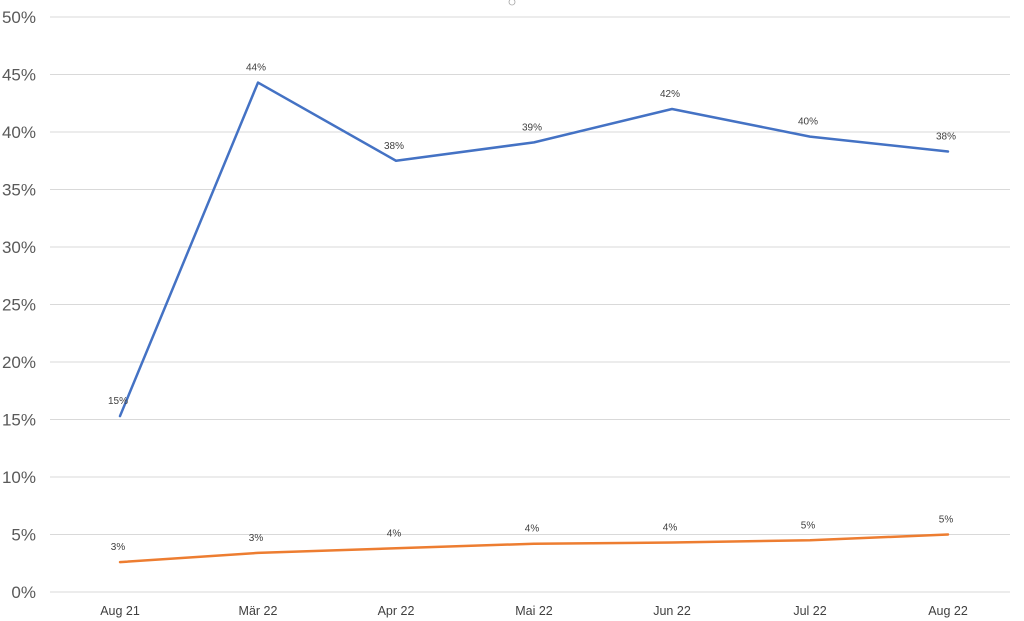  Describe the element at coordinates (672, 611) in the screenshot. I see `x-tick-label: Jun 22` at that location.